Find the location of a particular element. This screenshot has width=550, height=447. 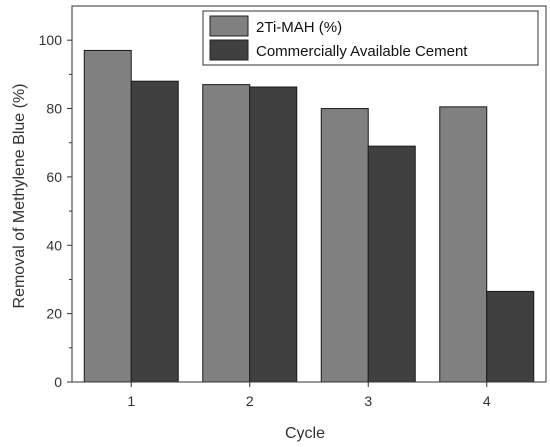

y-tick-label: 40 is located at coordinates (54, 245).